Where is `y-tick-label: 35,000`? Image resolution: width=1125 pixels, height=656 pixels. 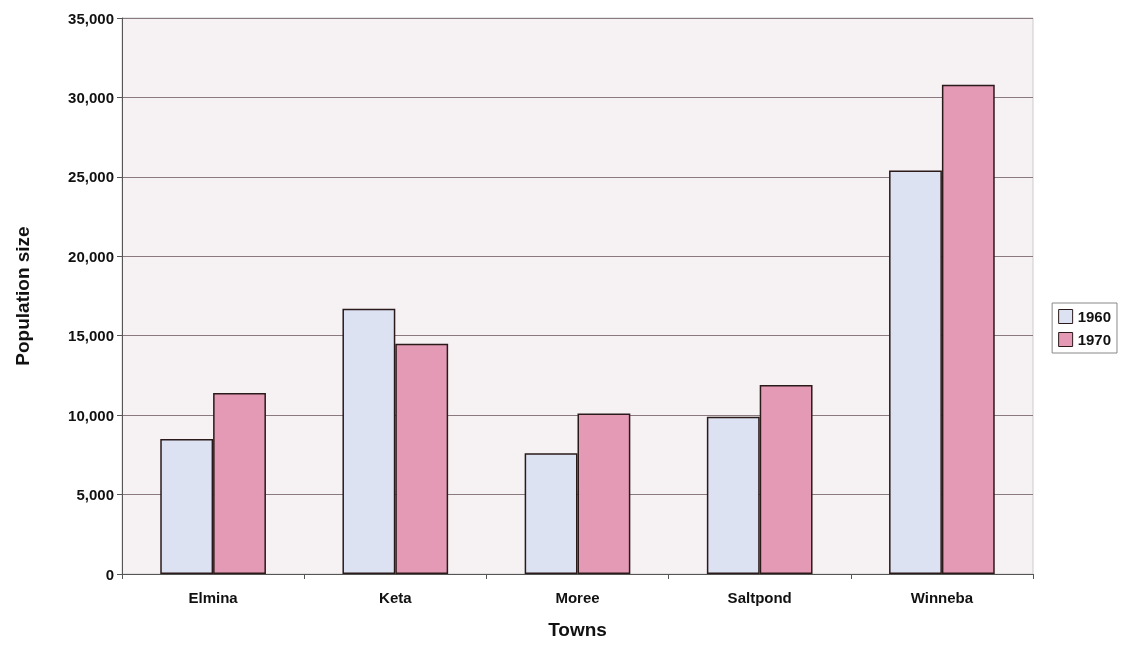 y-tick-label: 35,000 is located at coordinates (91, 18).